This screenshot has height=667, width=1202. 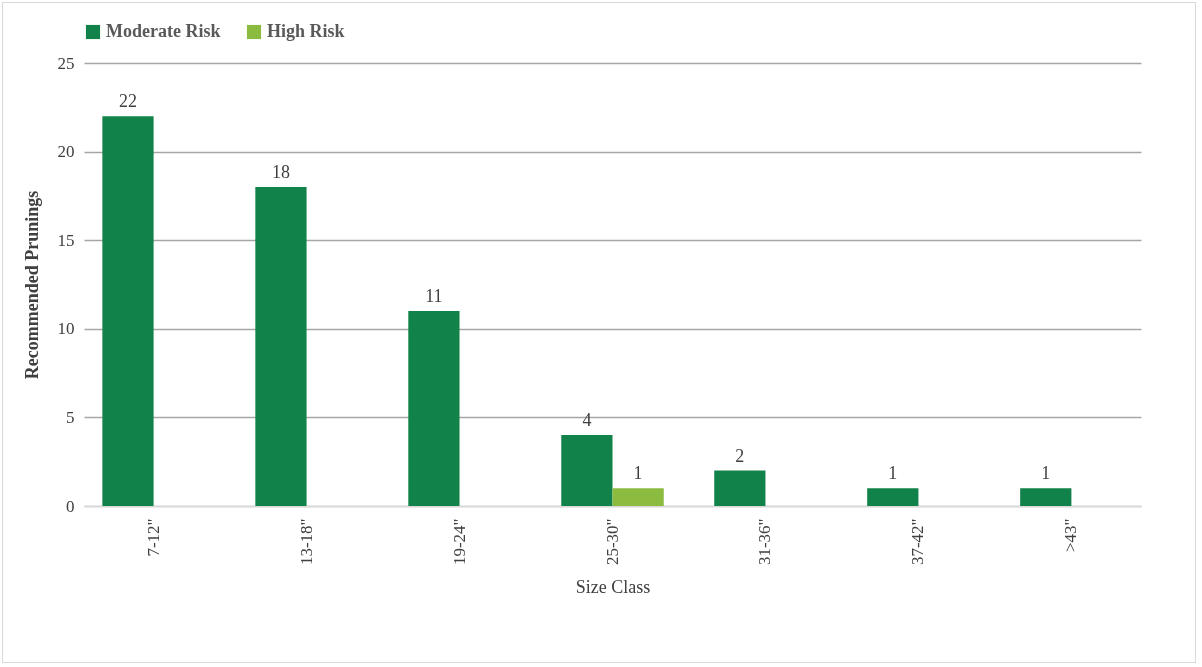 What do you see at coordinates (66, 240) in the screenshot?
I see `y-tick-label: 15` at bounding box center [66, 240].